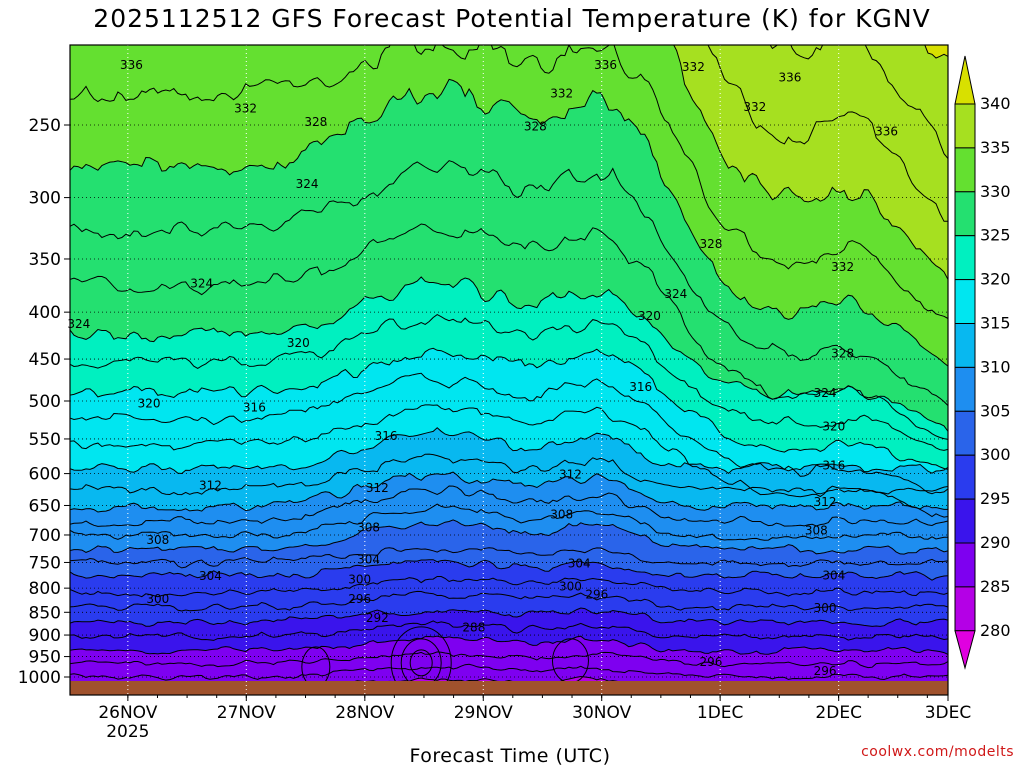 The height and width of the screenshot is (768, 1024). Describe the element at coordinates (45, 563) in the screenshot. I see `y-tick-label: 750` at that location.